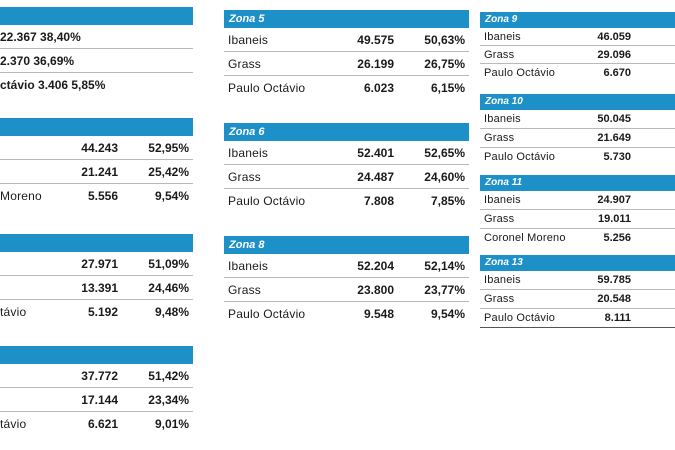  I want to click on table-row: Grass 23.800 23,77%, so click(346, 290).